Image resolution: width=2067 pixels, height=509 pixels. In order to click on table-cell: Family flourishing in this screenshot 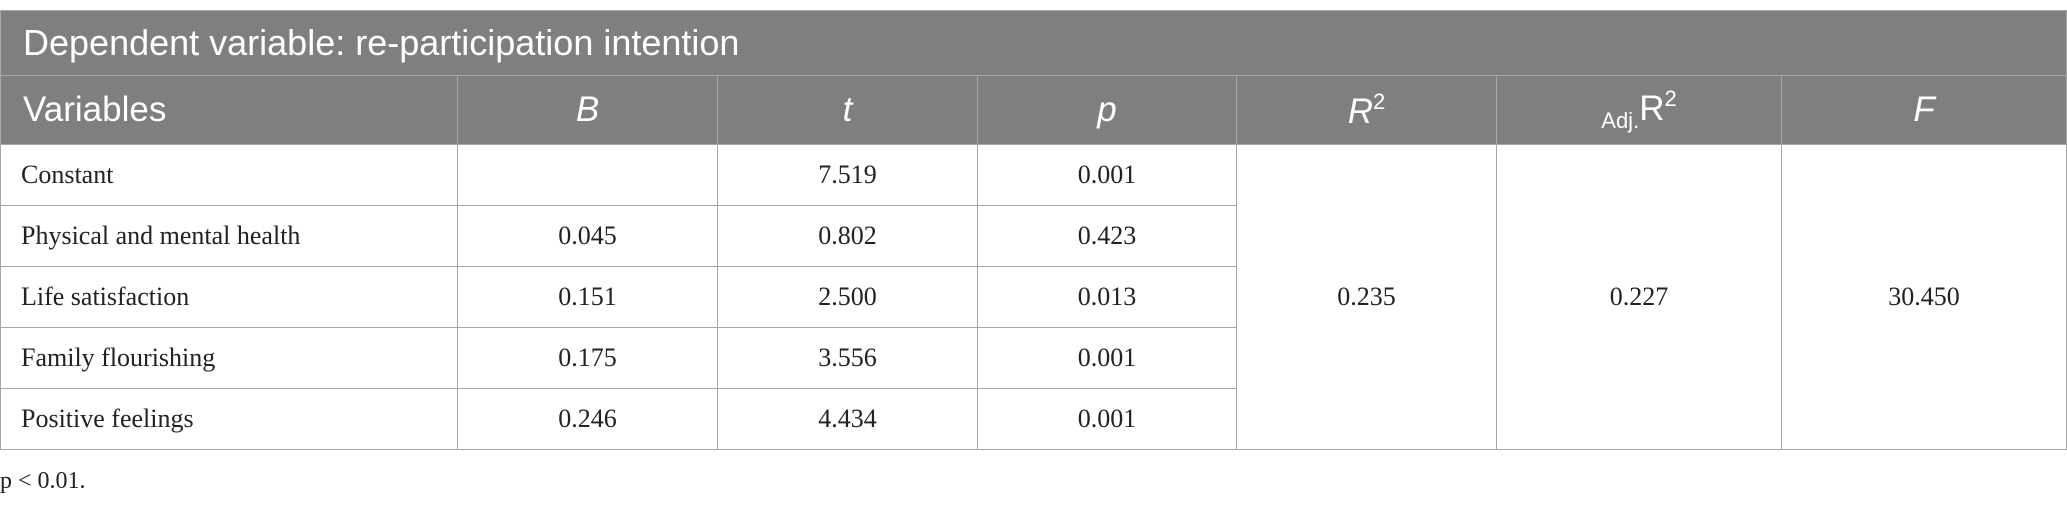, I will do `click(229, 358)`.